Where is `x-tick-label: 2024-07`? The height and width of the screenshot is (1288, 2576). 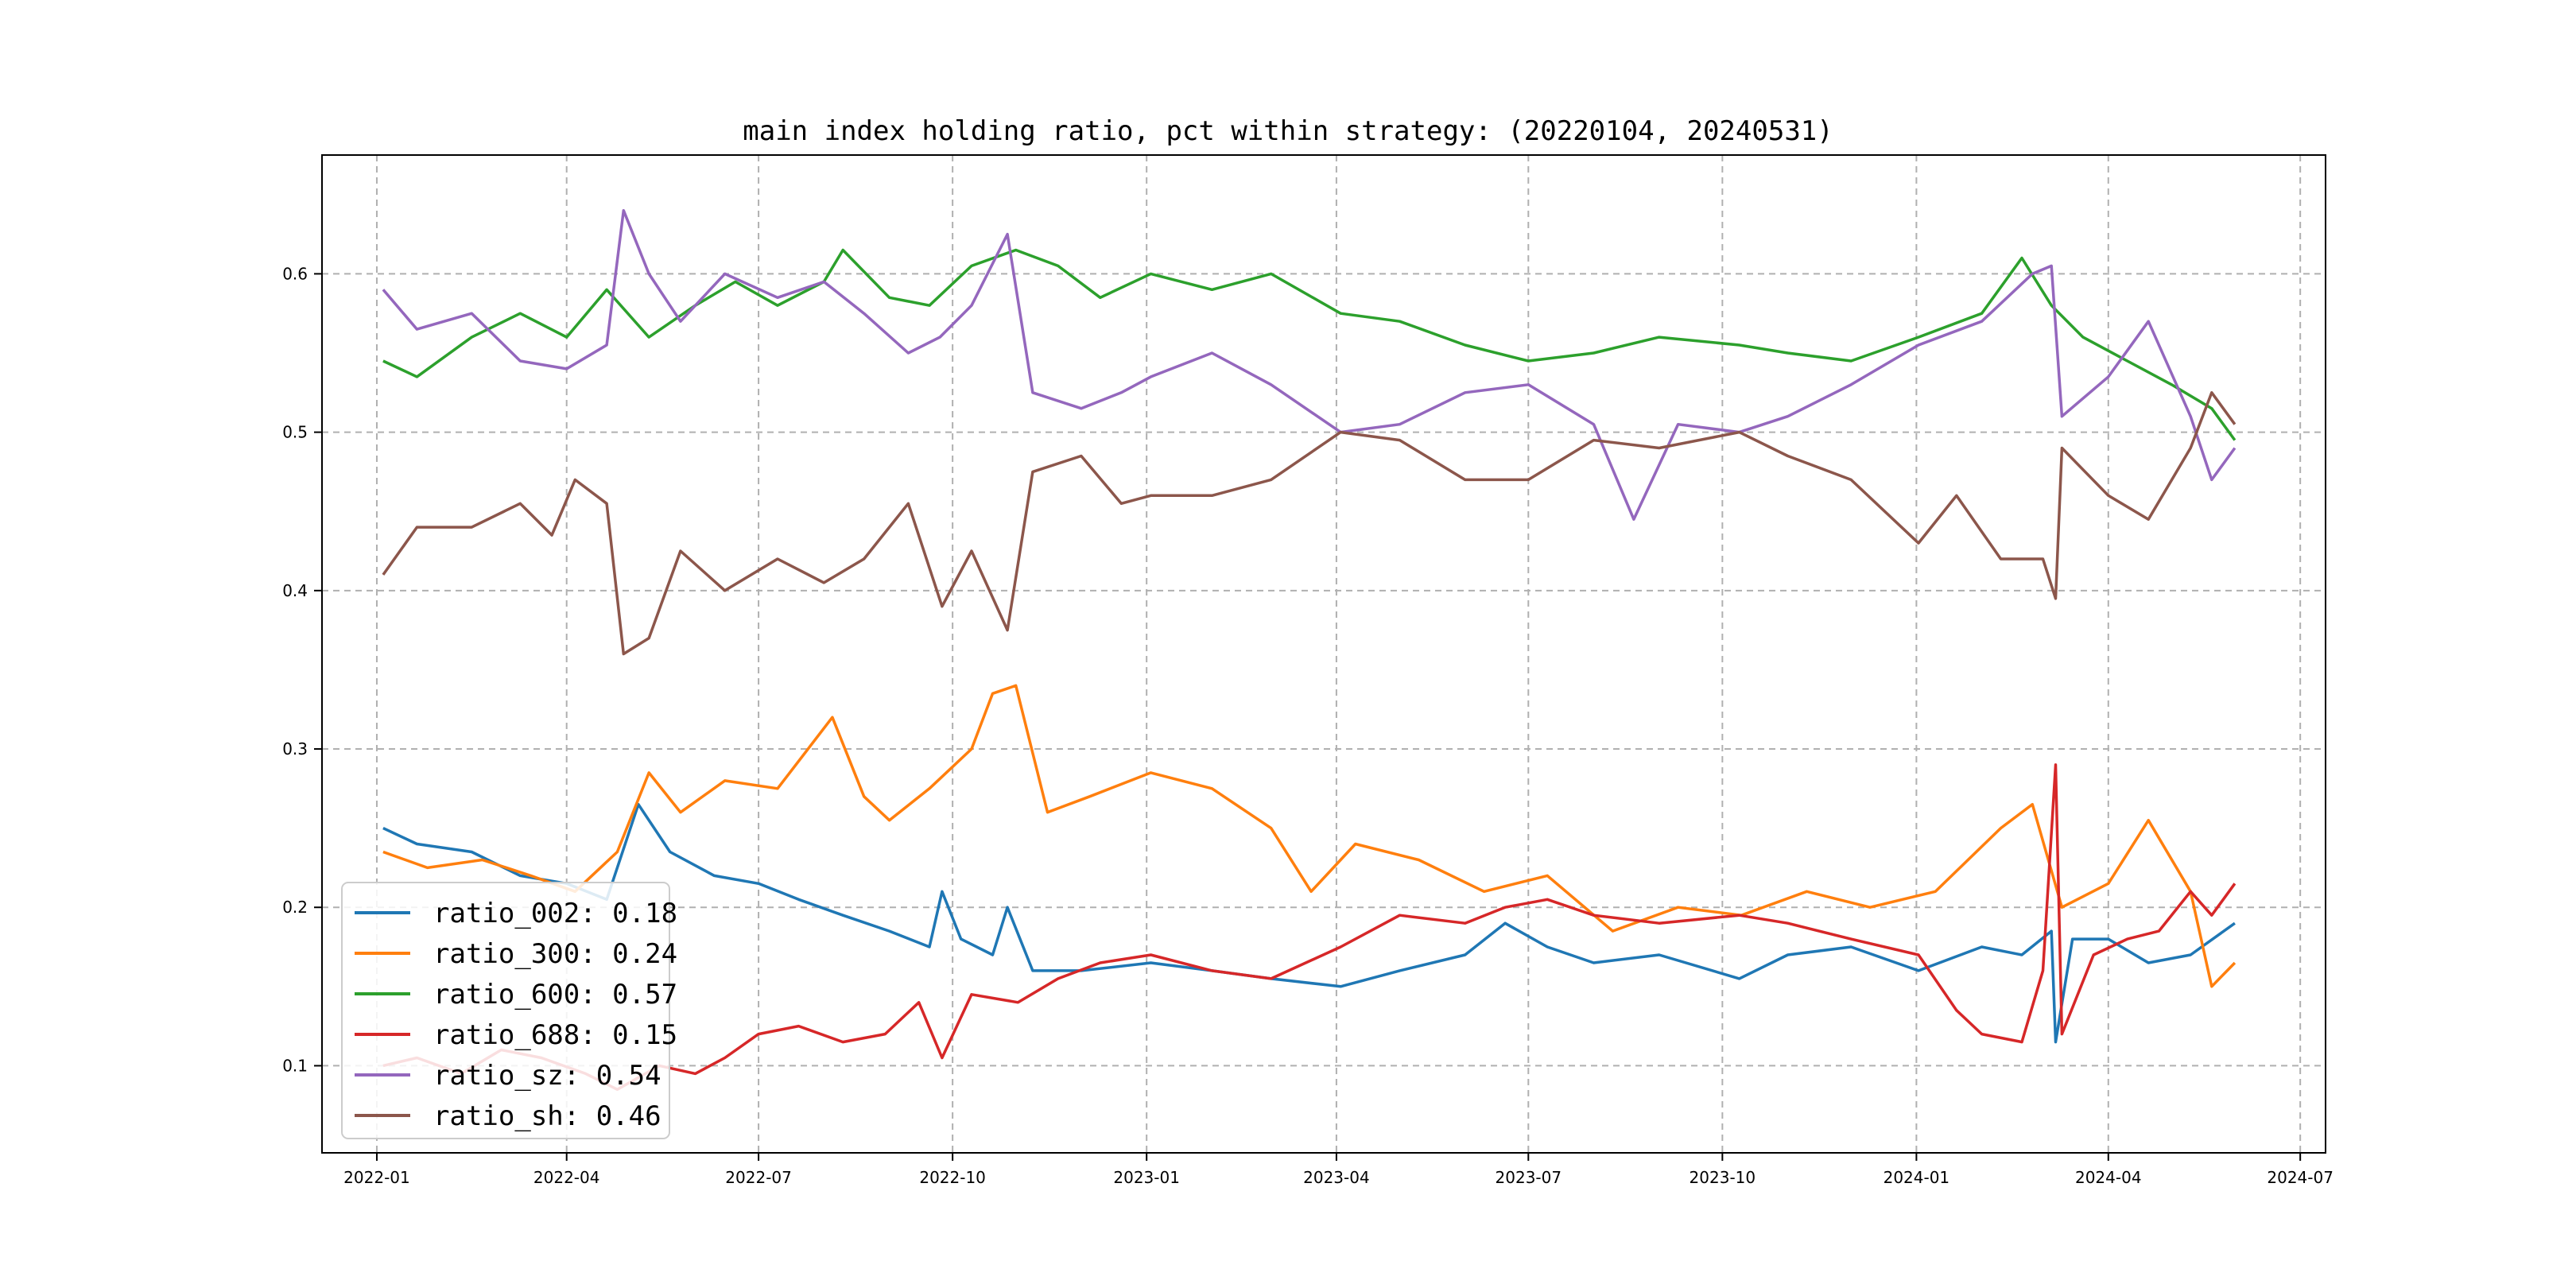
x-tick-label: 2024-07 is located at coordinates (2300, 1177).